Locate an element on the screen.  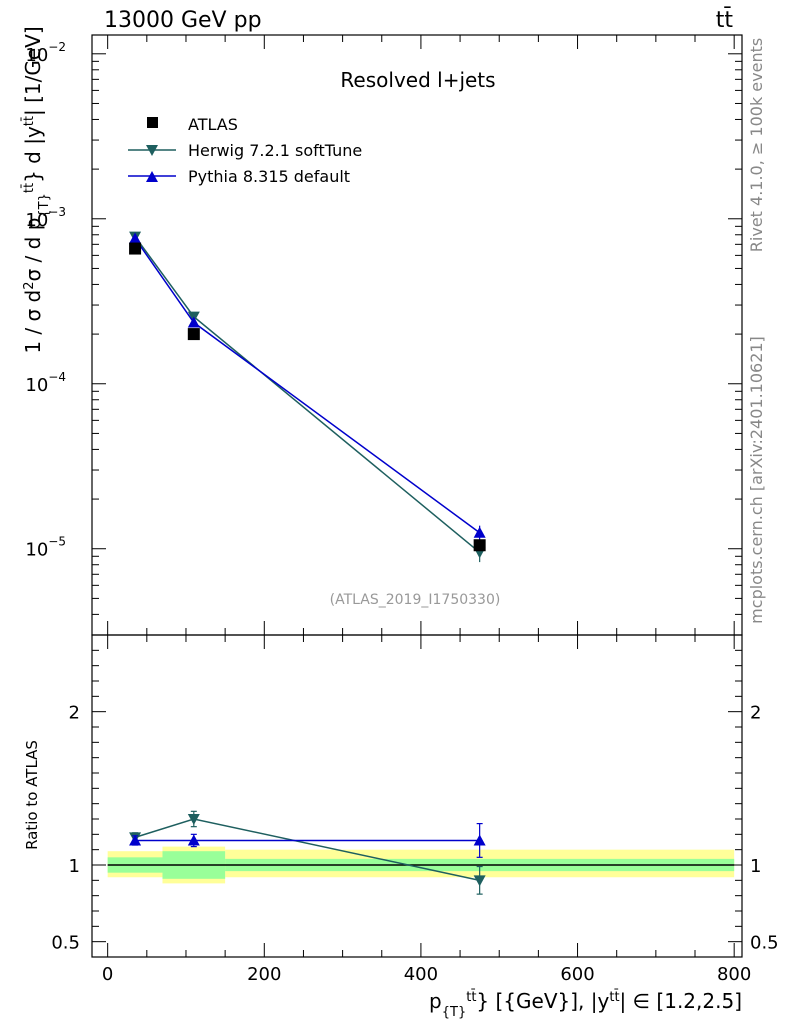
main-title: Resolved l+jets is located at coordinates (417, 80).